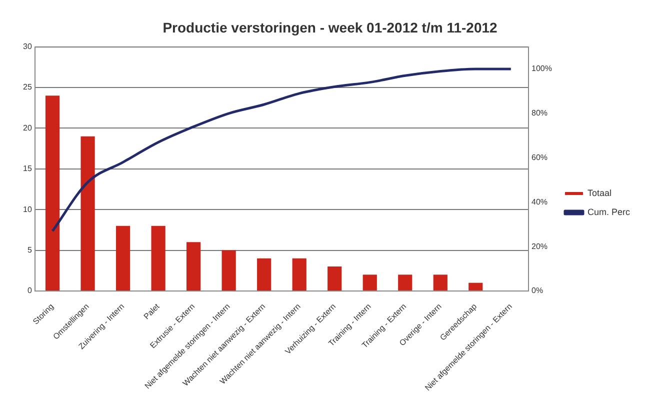 The image size is (646, 406). What do you see at coordinates (608, 211) in the screenshot?
I see `legend-label: Cum. Perc` at bounding box center [608, 211].